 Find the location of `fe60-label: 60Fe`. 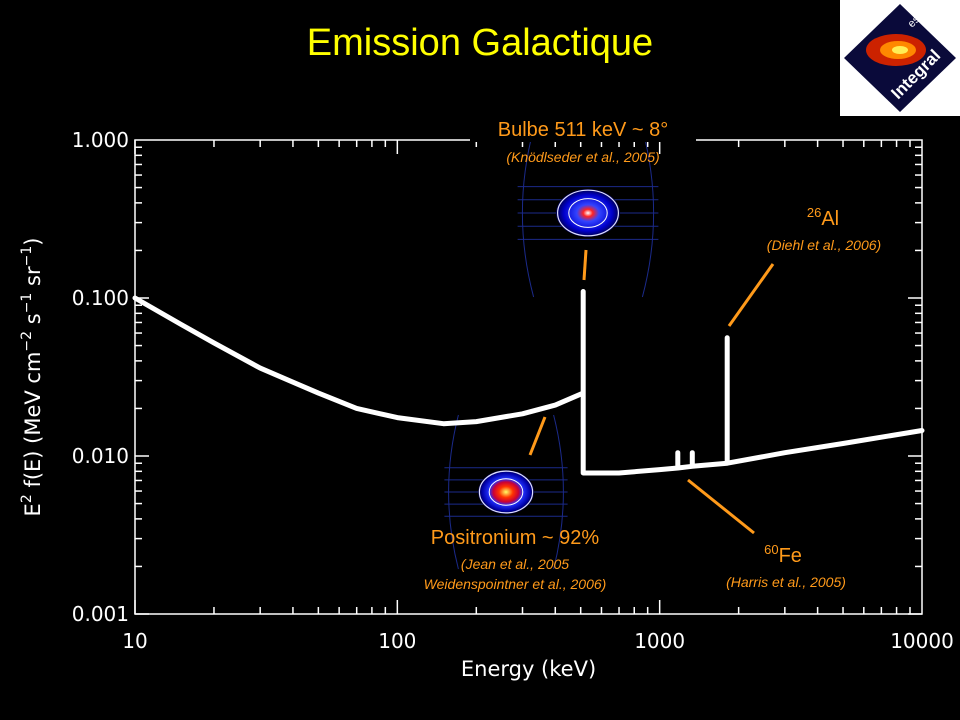

fe60-label: 60Fe is located at coordinates (783, 554).